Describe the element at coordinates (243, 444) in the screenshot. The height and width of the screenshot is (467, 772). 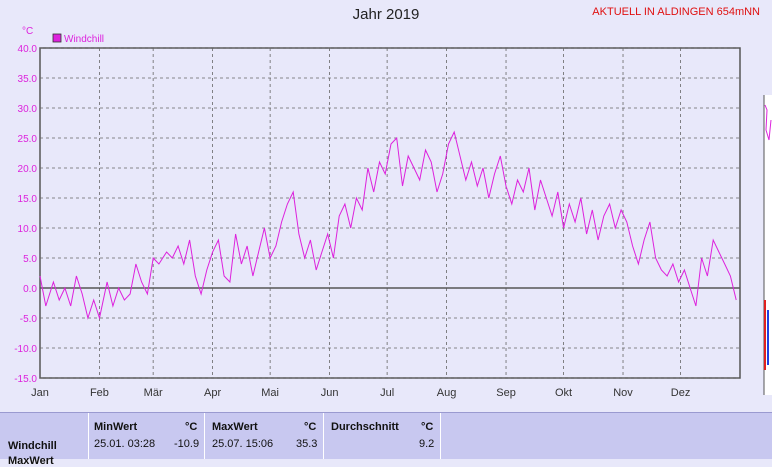
I see `max-datetime: 25.07. 15:06` at that location.